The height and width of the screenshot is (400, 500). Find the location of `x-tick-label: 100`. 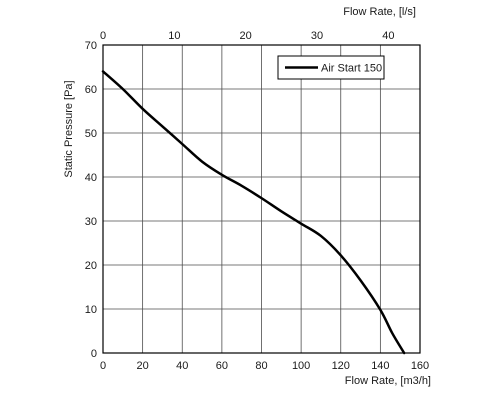

x-tick-label: 100 is located at coordinates (301, 366).